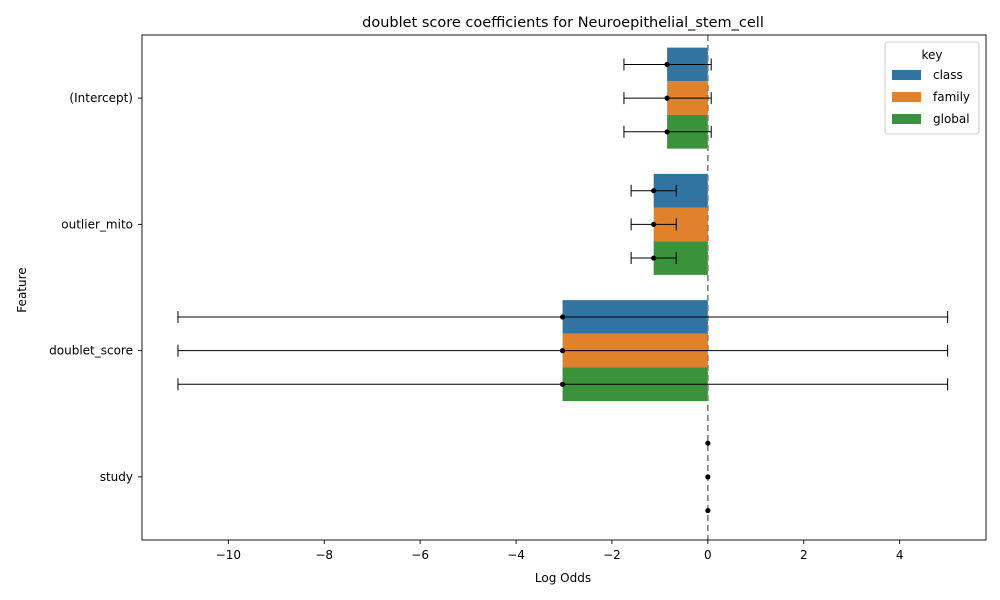 The width and height of the screenshot is (1000, 600). I want to click on y-tick-label: doublet_score, so click(91, 351).